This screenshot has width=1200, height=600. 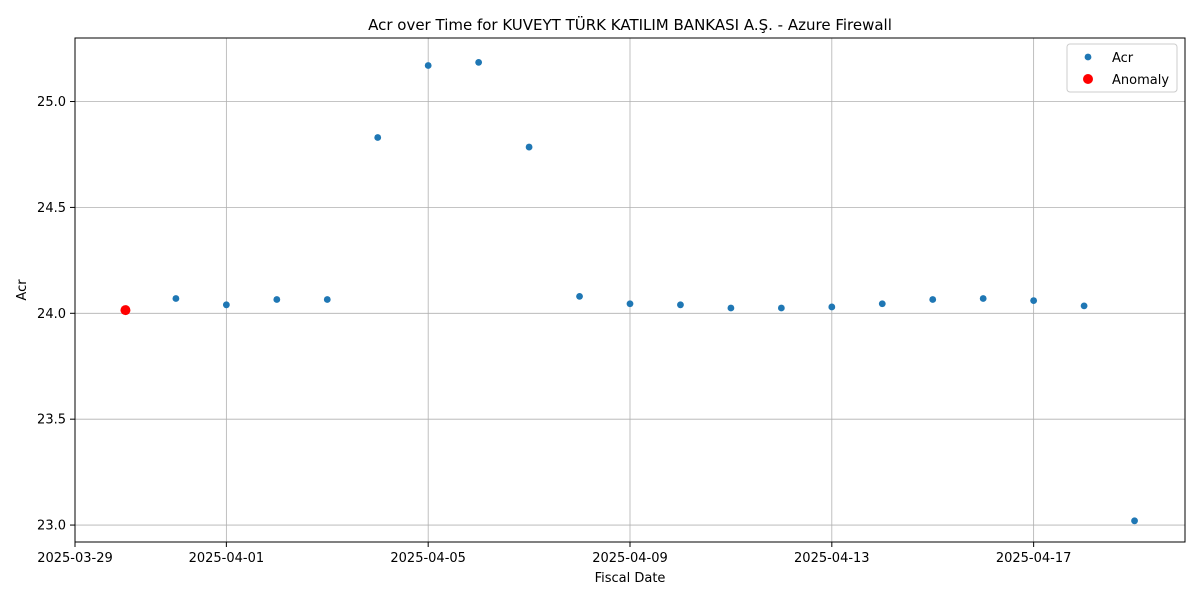 What do you see at coordinates (51, 208) in the screenshot?
I see `y-tick-label: 24.5` at bounding box center [51, 208].